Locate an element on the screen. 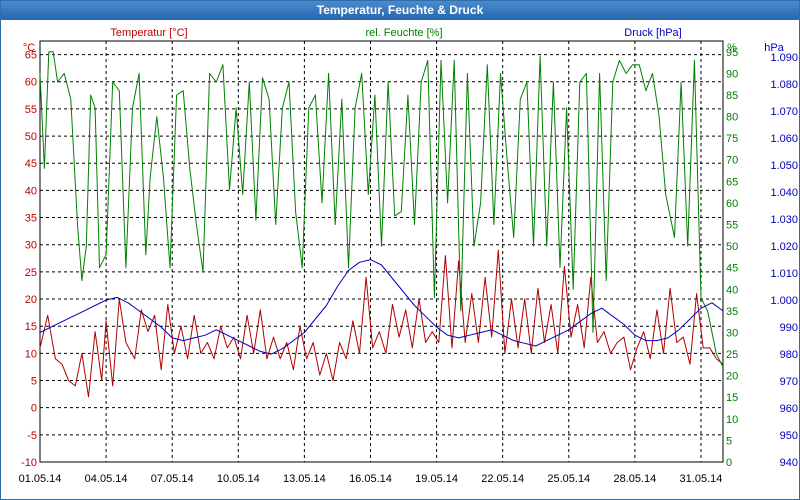  temp-tick-label: 10 is located at coordinates (31, 354).